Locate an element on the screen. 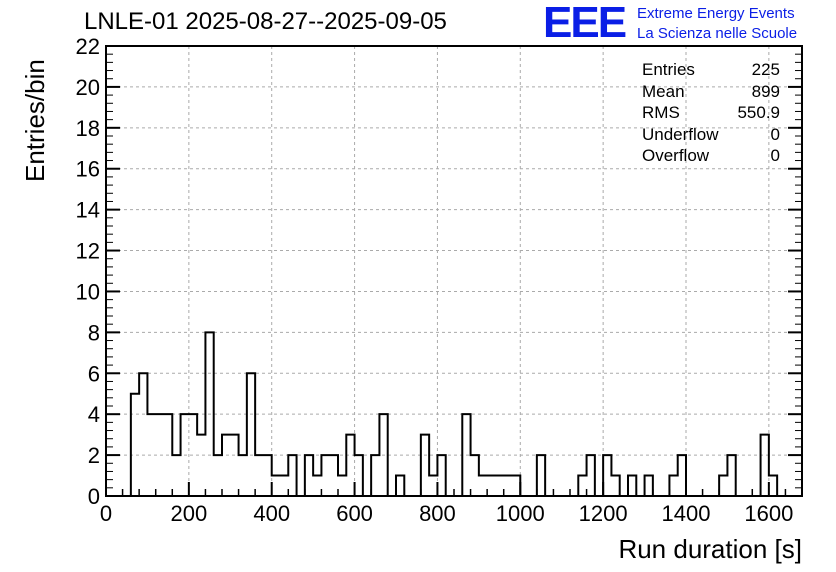  stat-label: RMS is located at coordinates (661, 113).